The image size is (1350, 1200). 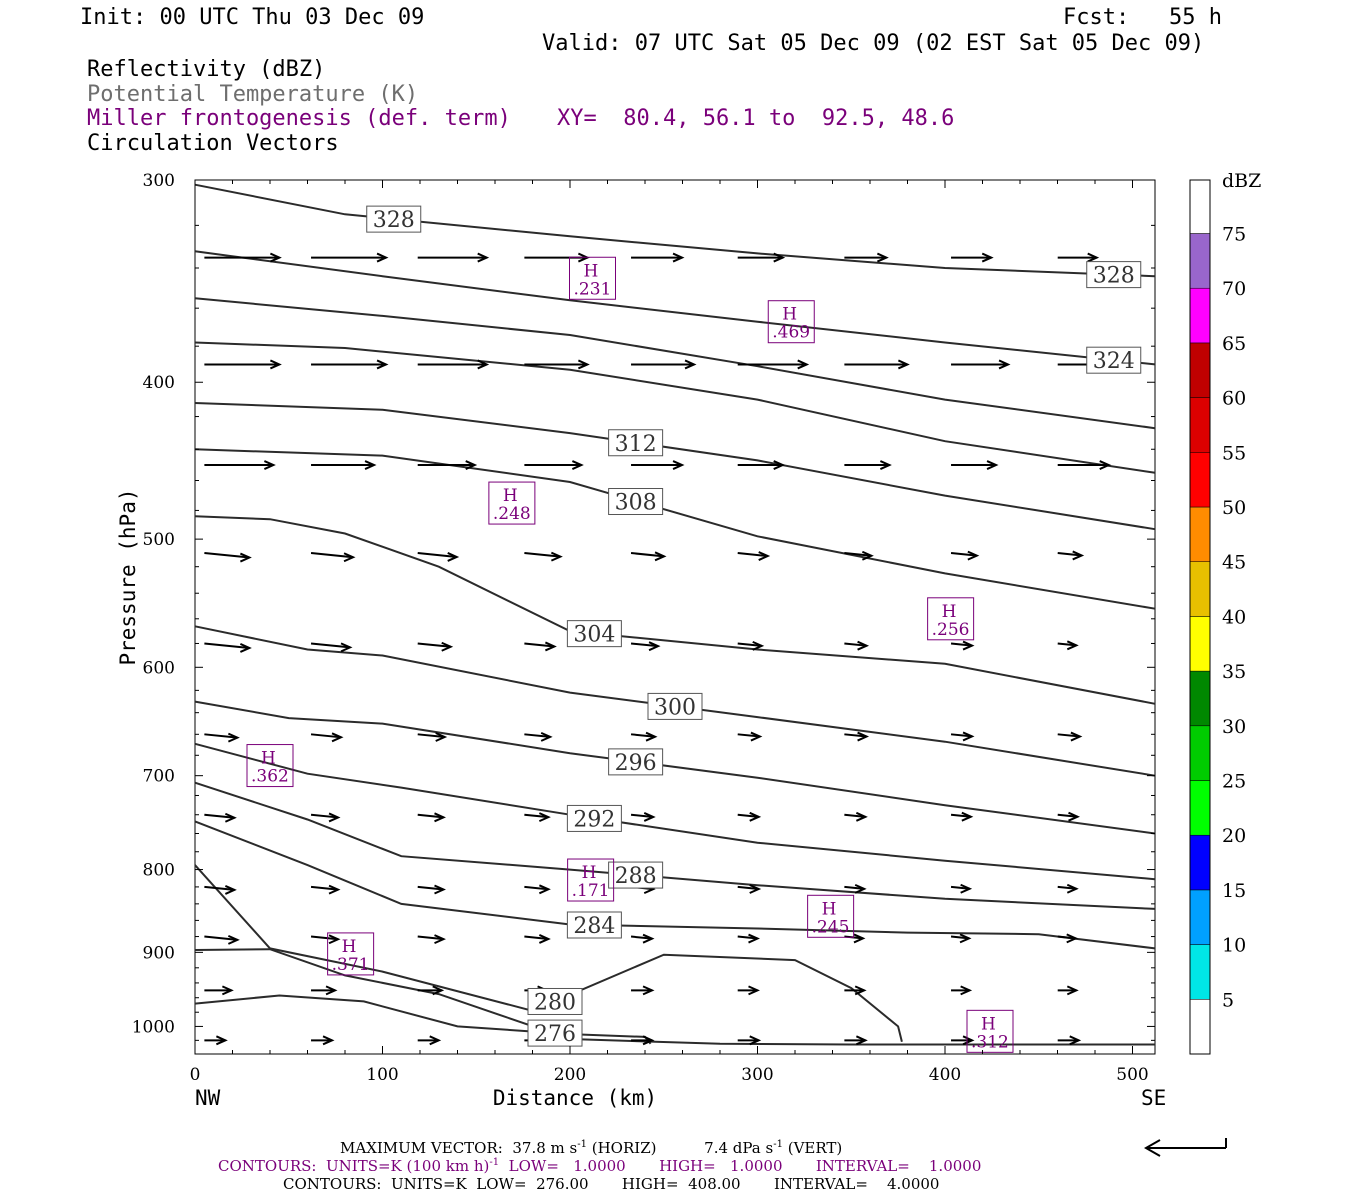 I want to click on contour-label-text: 284, so click(x=594, y=926).